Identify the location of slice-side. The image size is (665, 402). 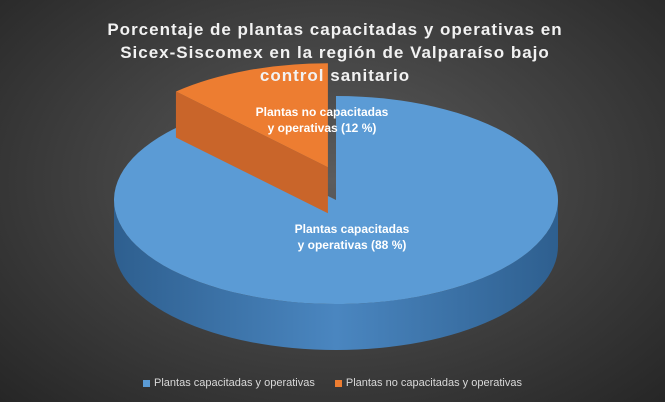
(251, 152).